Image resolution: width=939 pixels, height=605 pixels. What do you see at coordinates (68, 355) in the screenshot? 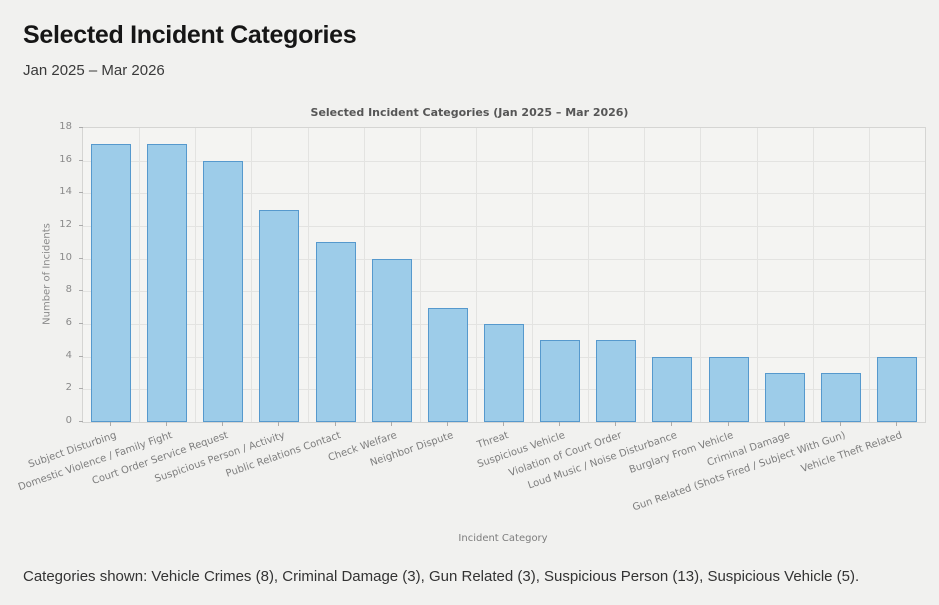
I see `y-tick-label: 4` at bounding box center [68, 355].